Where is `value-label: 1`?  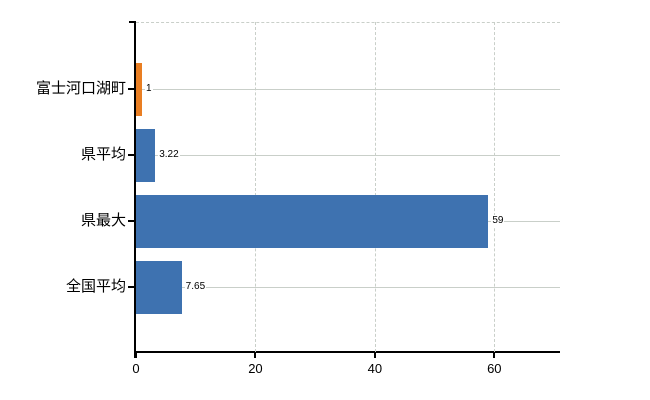
value-label: 1 is located at coordinates (148, 89).